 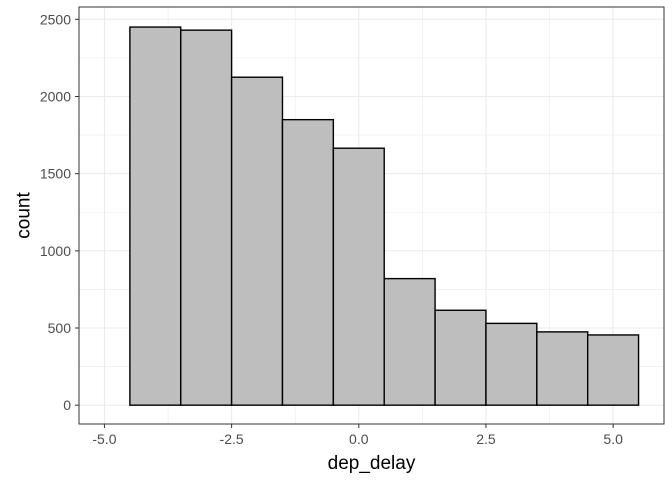 I want to click on x-tick-label: 5.0, so click(x=613, y=439).